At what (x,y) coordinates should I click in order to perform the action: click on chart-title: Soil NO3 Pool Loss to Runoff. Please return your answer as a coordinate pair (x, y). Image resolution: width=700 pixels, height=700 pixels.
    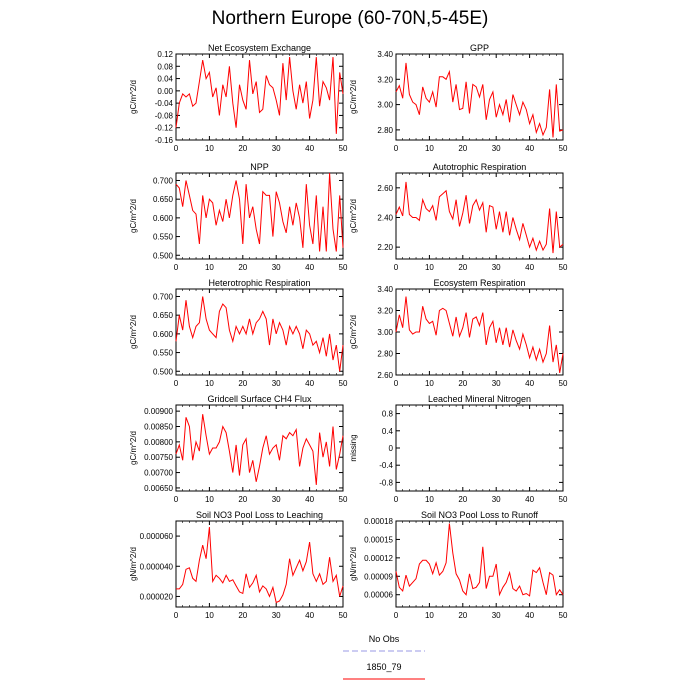
    Looking at the image, I should click on (479, 515).